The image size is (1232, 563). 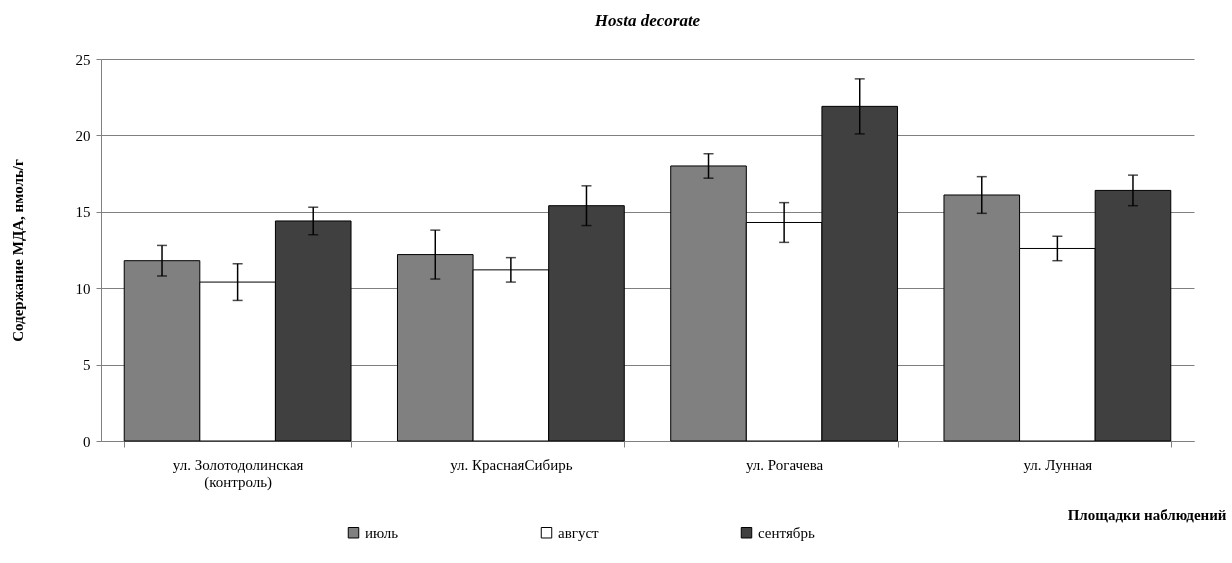 What do you see at coordinates (647, 20) in the screenshot?
I see `chart-title: Hosta decorate` at bounding box center [647, 20].